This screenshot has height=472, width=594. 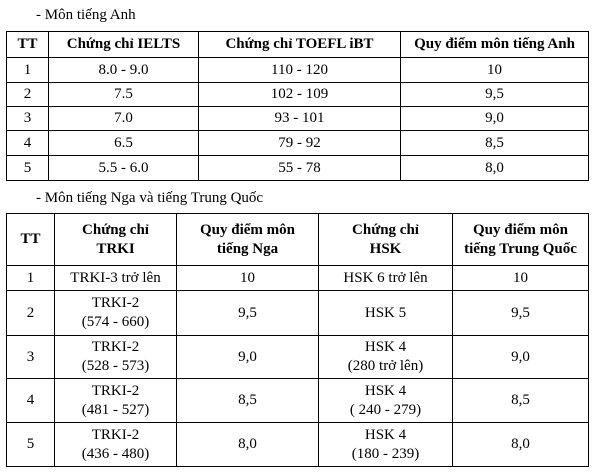 I want to click on table-cell: 7.5, so click(x=123, y=94).